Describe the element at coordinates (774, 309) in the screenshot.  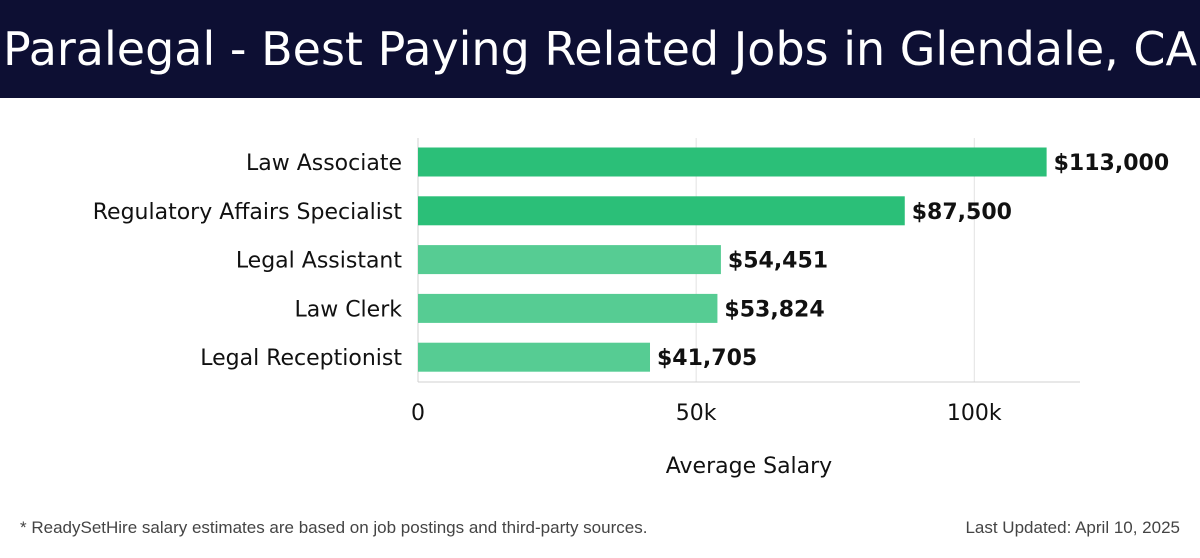
I see `value-label: $53,824` at that location.